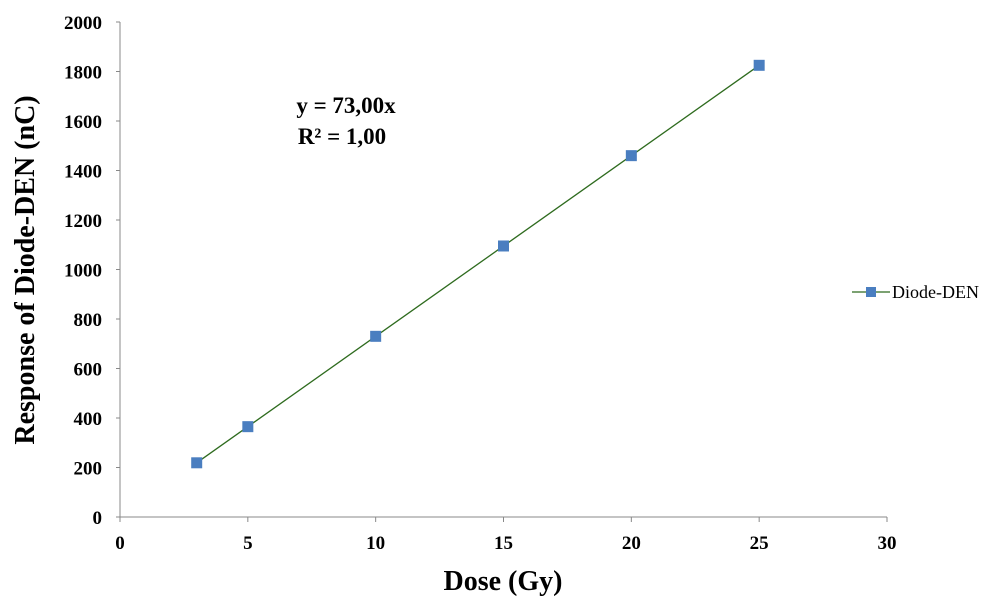 The height and width of the screenshot is (599, 997). I want to click on x-tick-label: 20, so click(631, 543).